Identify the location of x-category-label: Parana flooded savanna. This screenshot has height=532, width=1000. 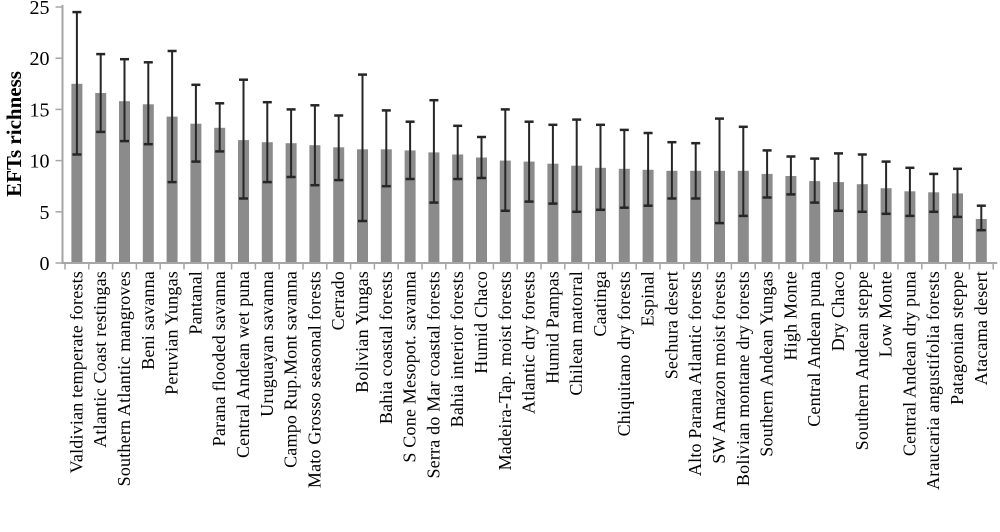
(219, 358).